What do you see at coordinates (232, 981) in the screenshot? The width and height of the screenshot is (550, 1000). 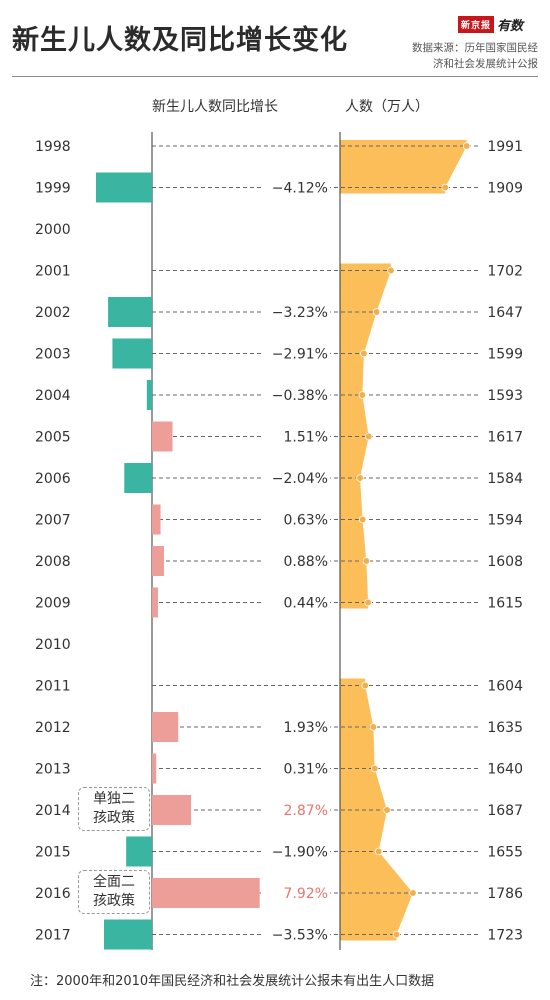 I see `footnote: 注：2000年和2010年国民经济和社会发展统计公报未有出生人口数据` at bounding box center [232, 981].